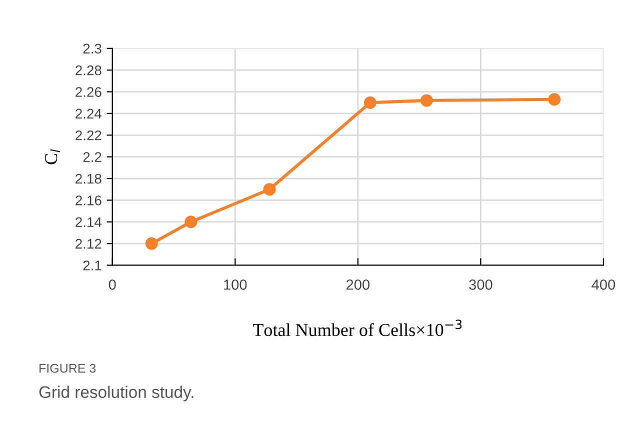 This screenshot has width=642, height=421. I want to click on x-axis-title: Total Number of Cells×10$^{−3}$, so click(357, 328).